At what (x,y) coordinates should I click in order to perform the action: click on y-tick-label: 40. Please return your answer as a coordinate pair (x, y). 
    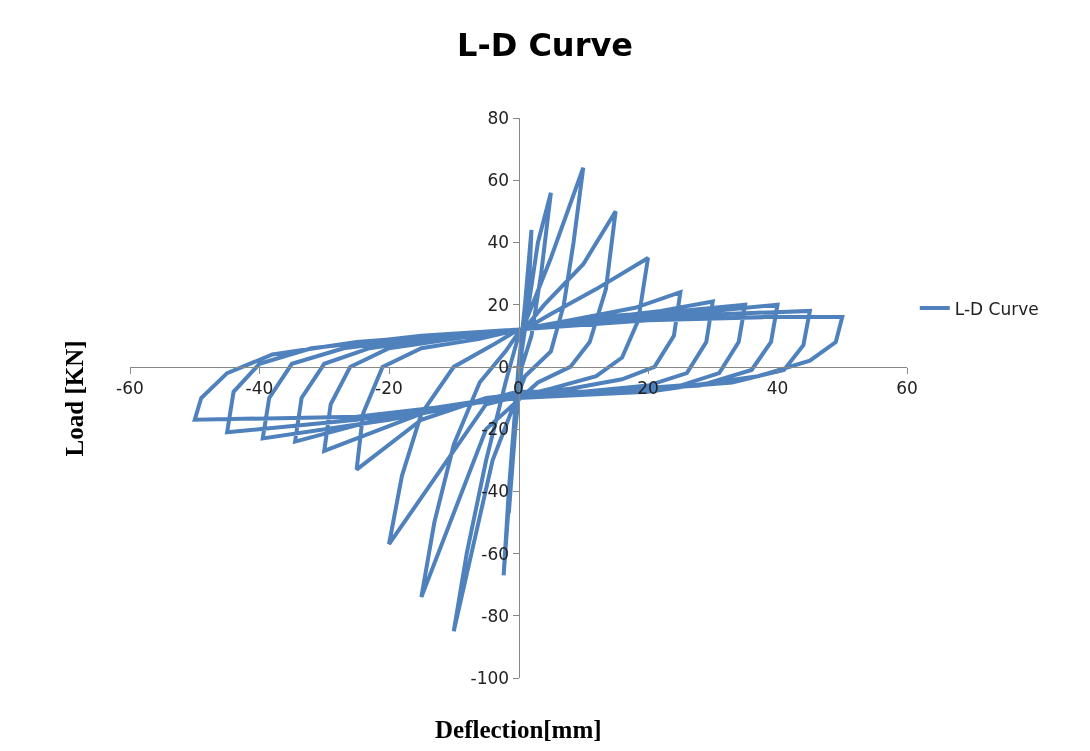
    Looking at the image, I should click on (498, 242).